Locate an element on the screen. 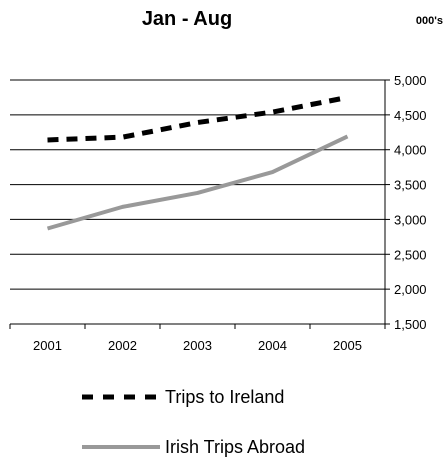  chart-title: Jan - Aug is located at coordinates (187, 19).